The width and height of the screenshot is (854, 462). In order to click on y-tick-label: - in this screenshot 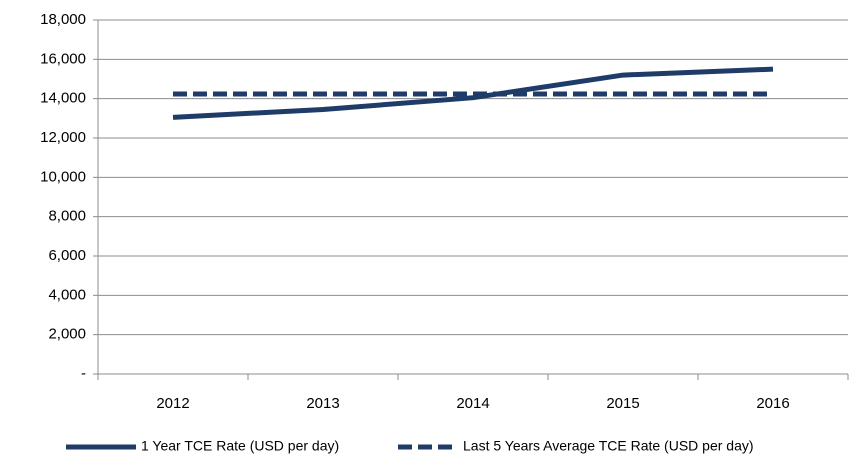, I will do `click(83, 373)`.